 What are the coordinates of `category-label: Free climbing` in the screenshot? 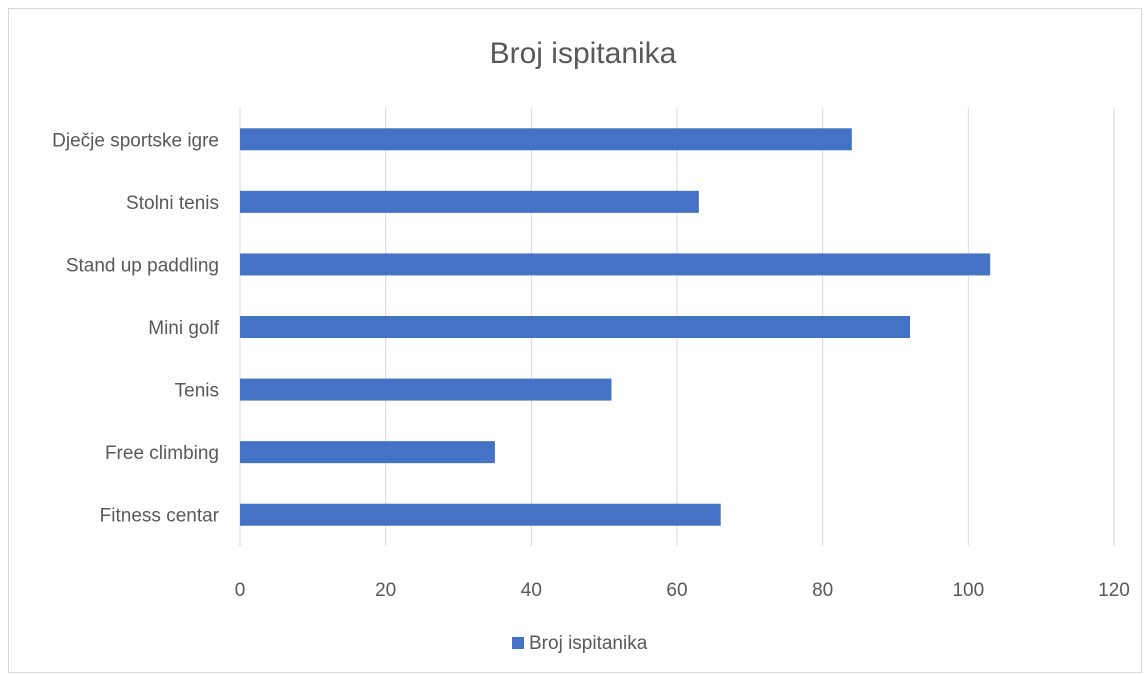 It's located at (162, 453).